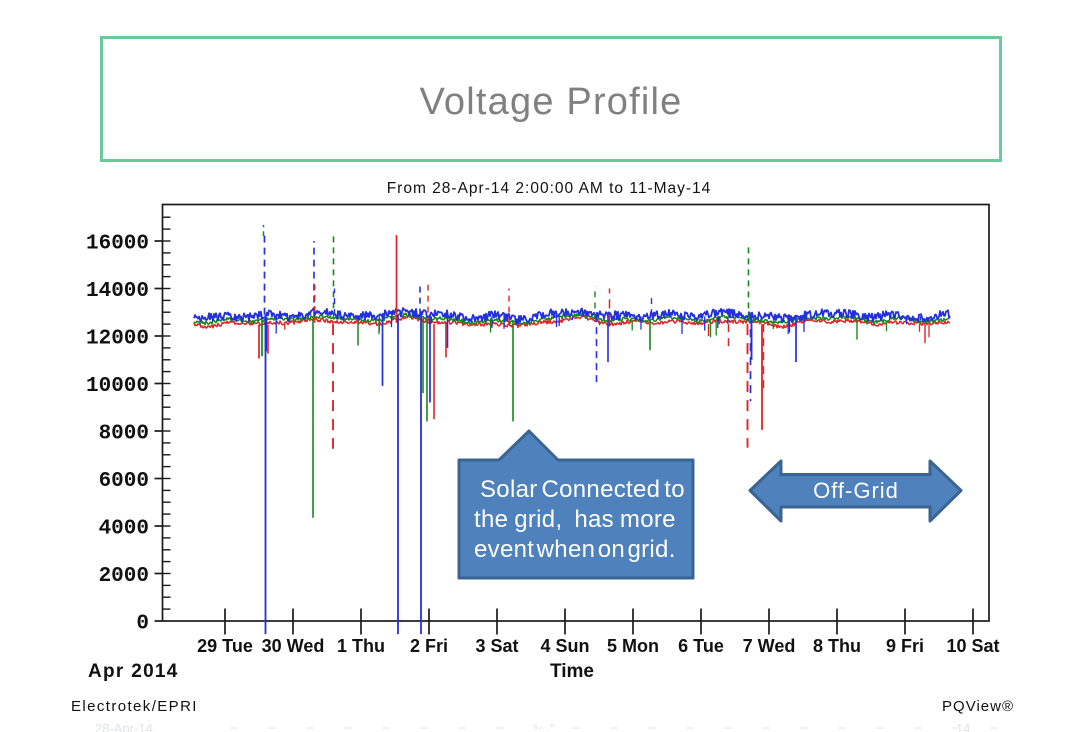 This screenshot has height=732, width=1077. I want to click on svg-text: 16000, so click(117, 244).